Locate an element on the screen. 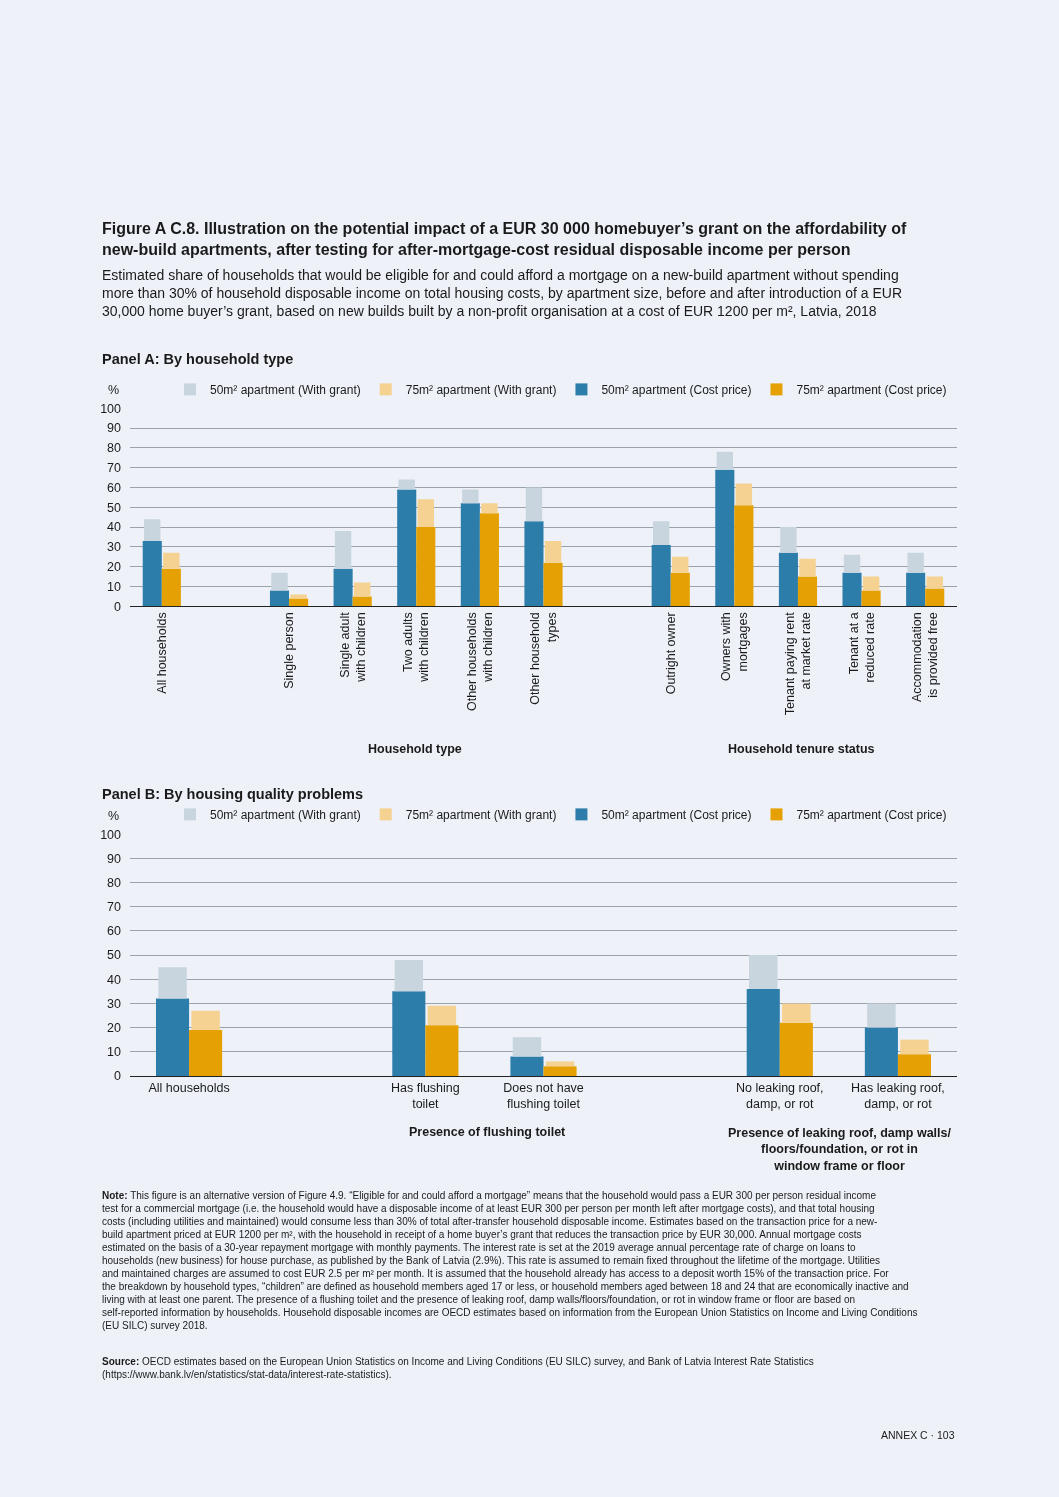 This screenshot has width=1059, height=1497. x-tick-label: Does not have flushing toilet is located at coordinates (543, 1096).